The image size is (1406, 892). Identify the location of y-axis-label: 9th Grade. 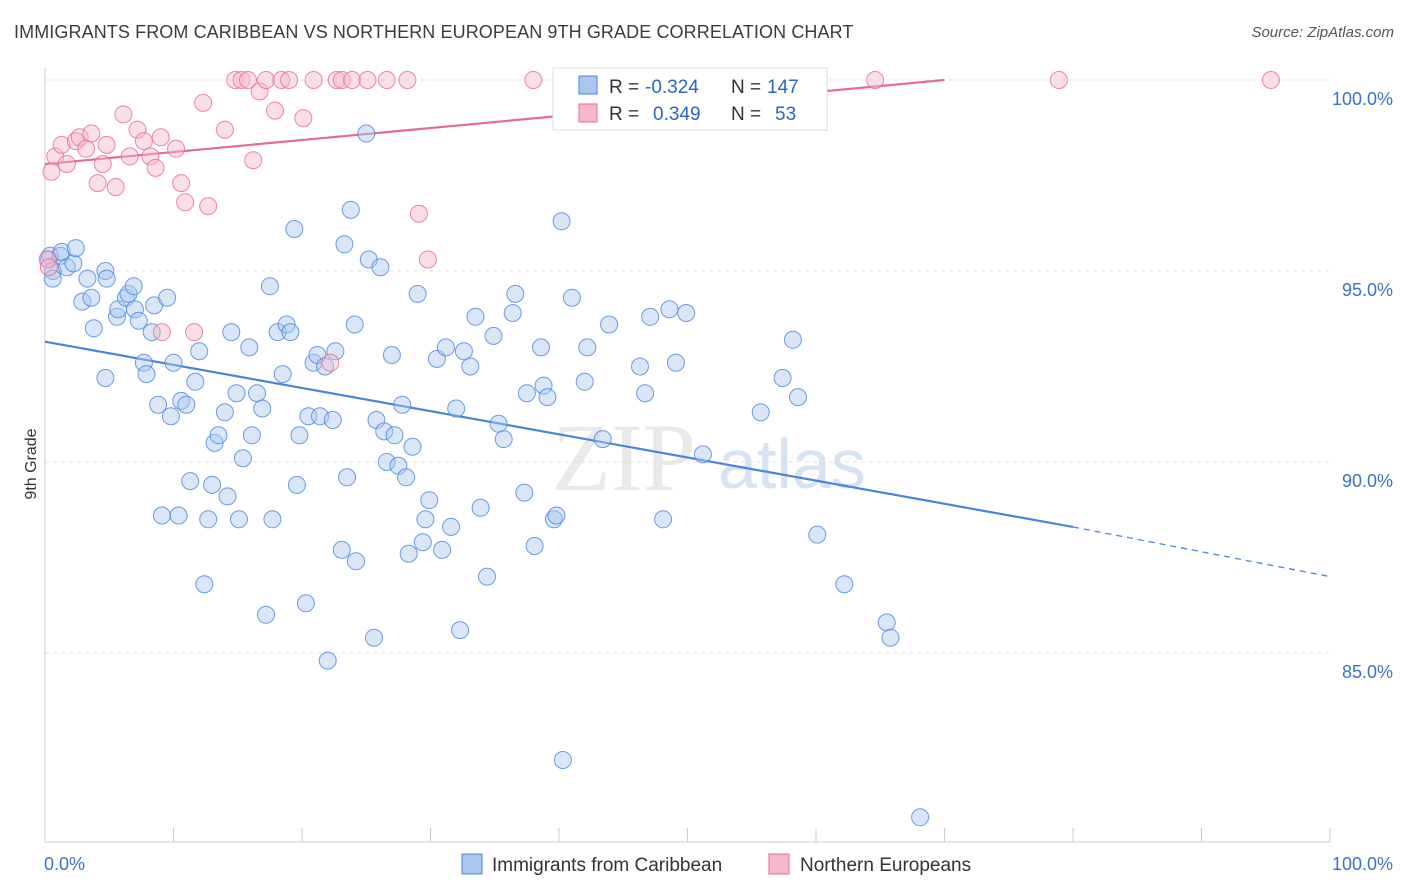
(31, 463).